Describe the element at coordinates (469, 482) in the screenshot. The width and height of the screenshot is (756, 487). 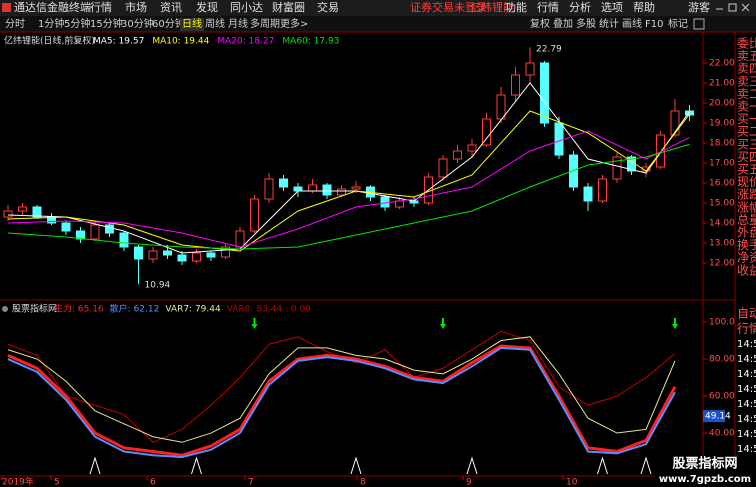
I see `time-label: 9` at that location.